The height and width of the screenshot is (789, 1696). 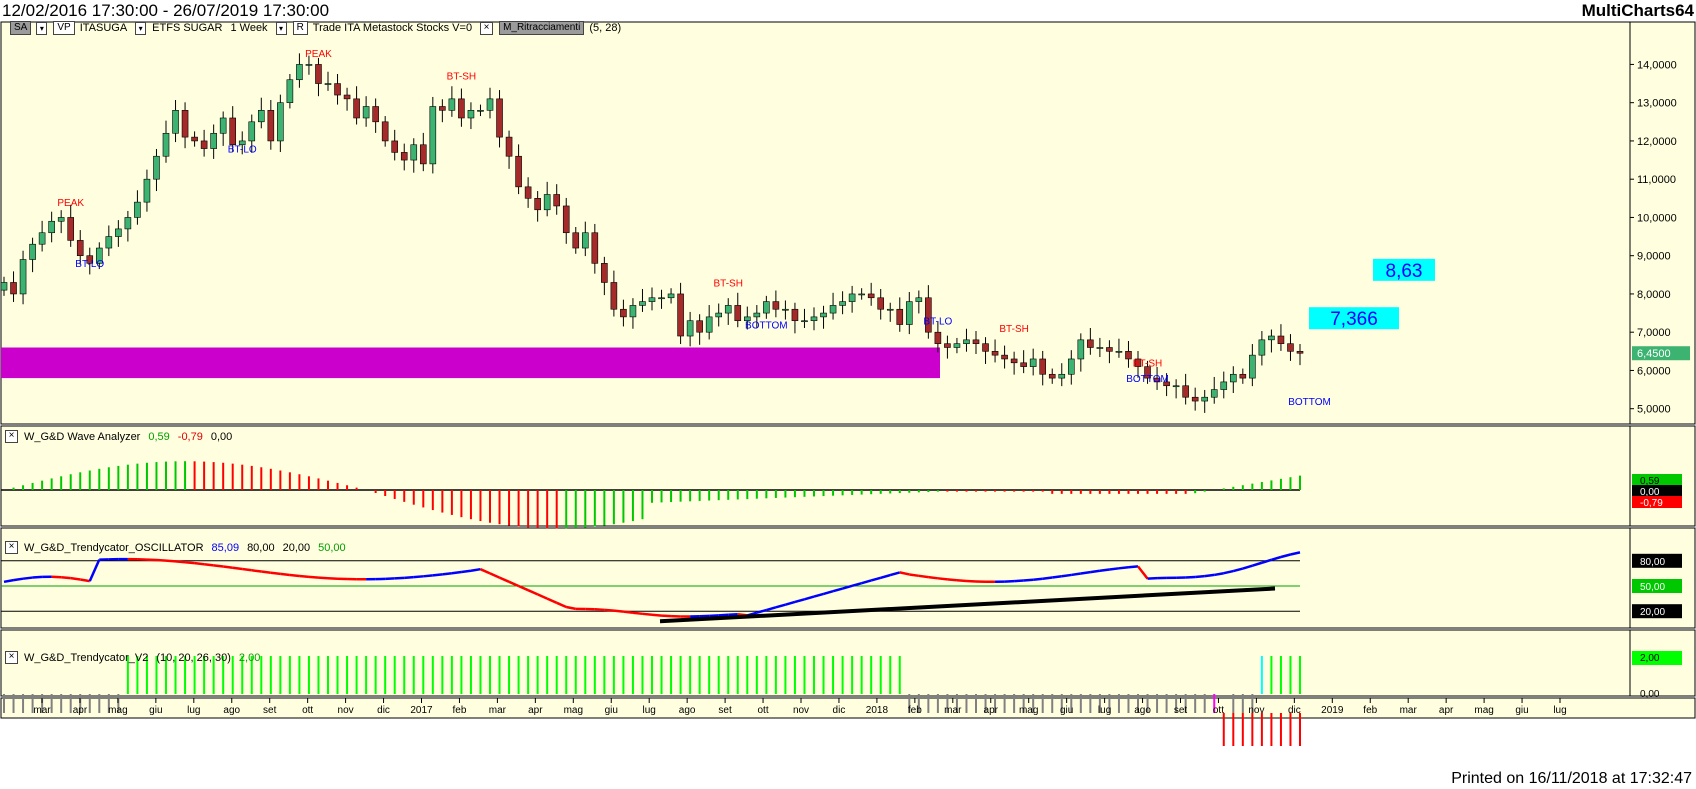 What do you see at coordinates (762, 710) in the screenshot?
I see `time-tick-label: ott` at bounding box center [762, 710].